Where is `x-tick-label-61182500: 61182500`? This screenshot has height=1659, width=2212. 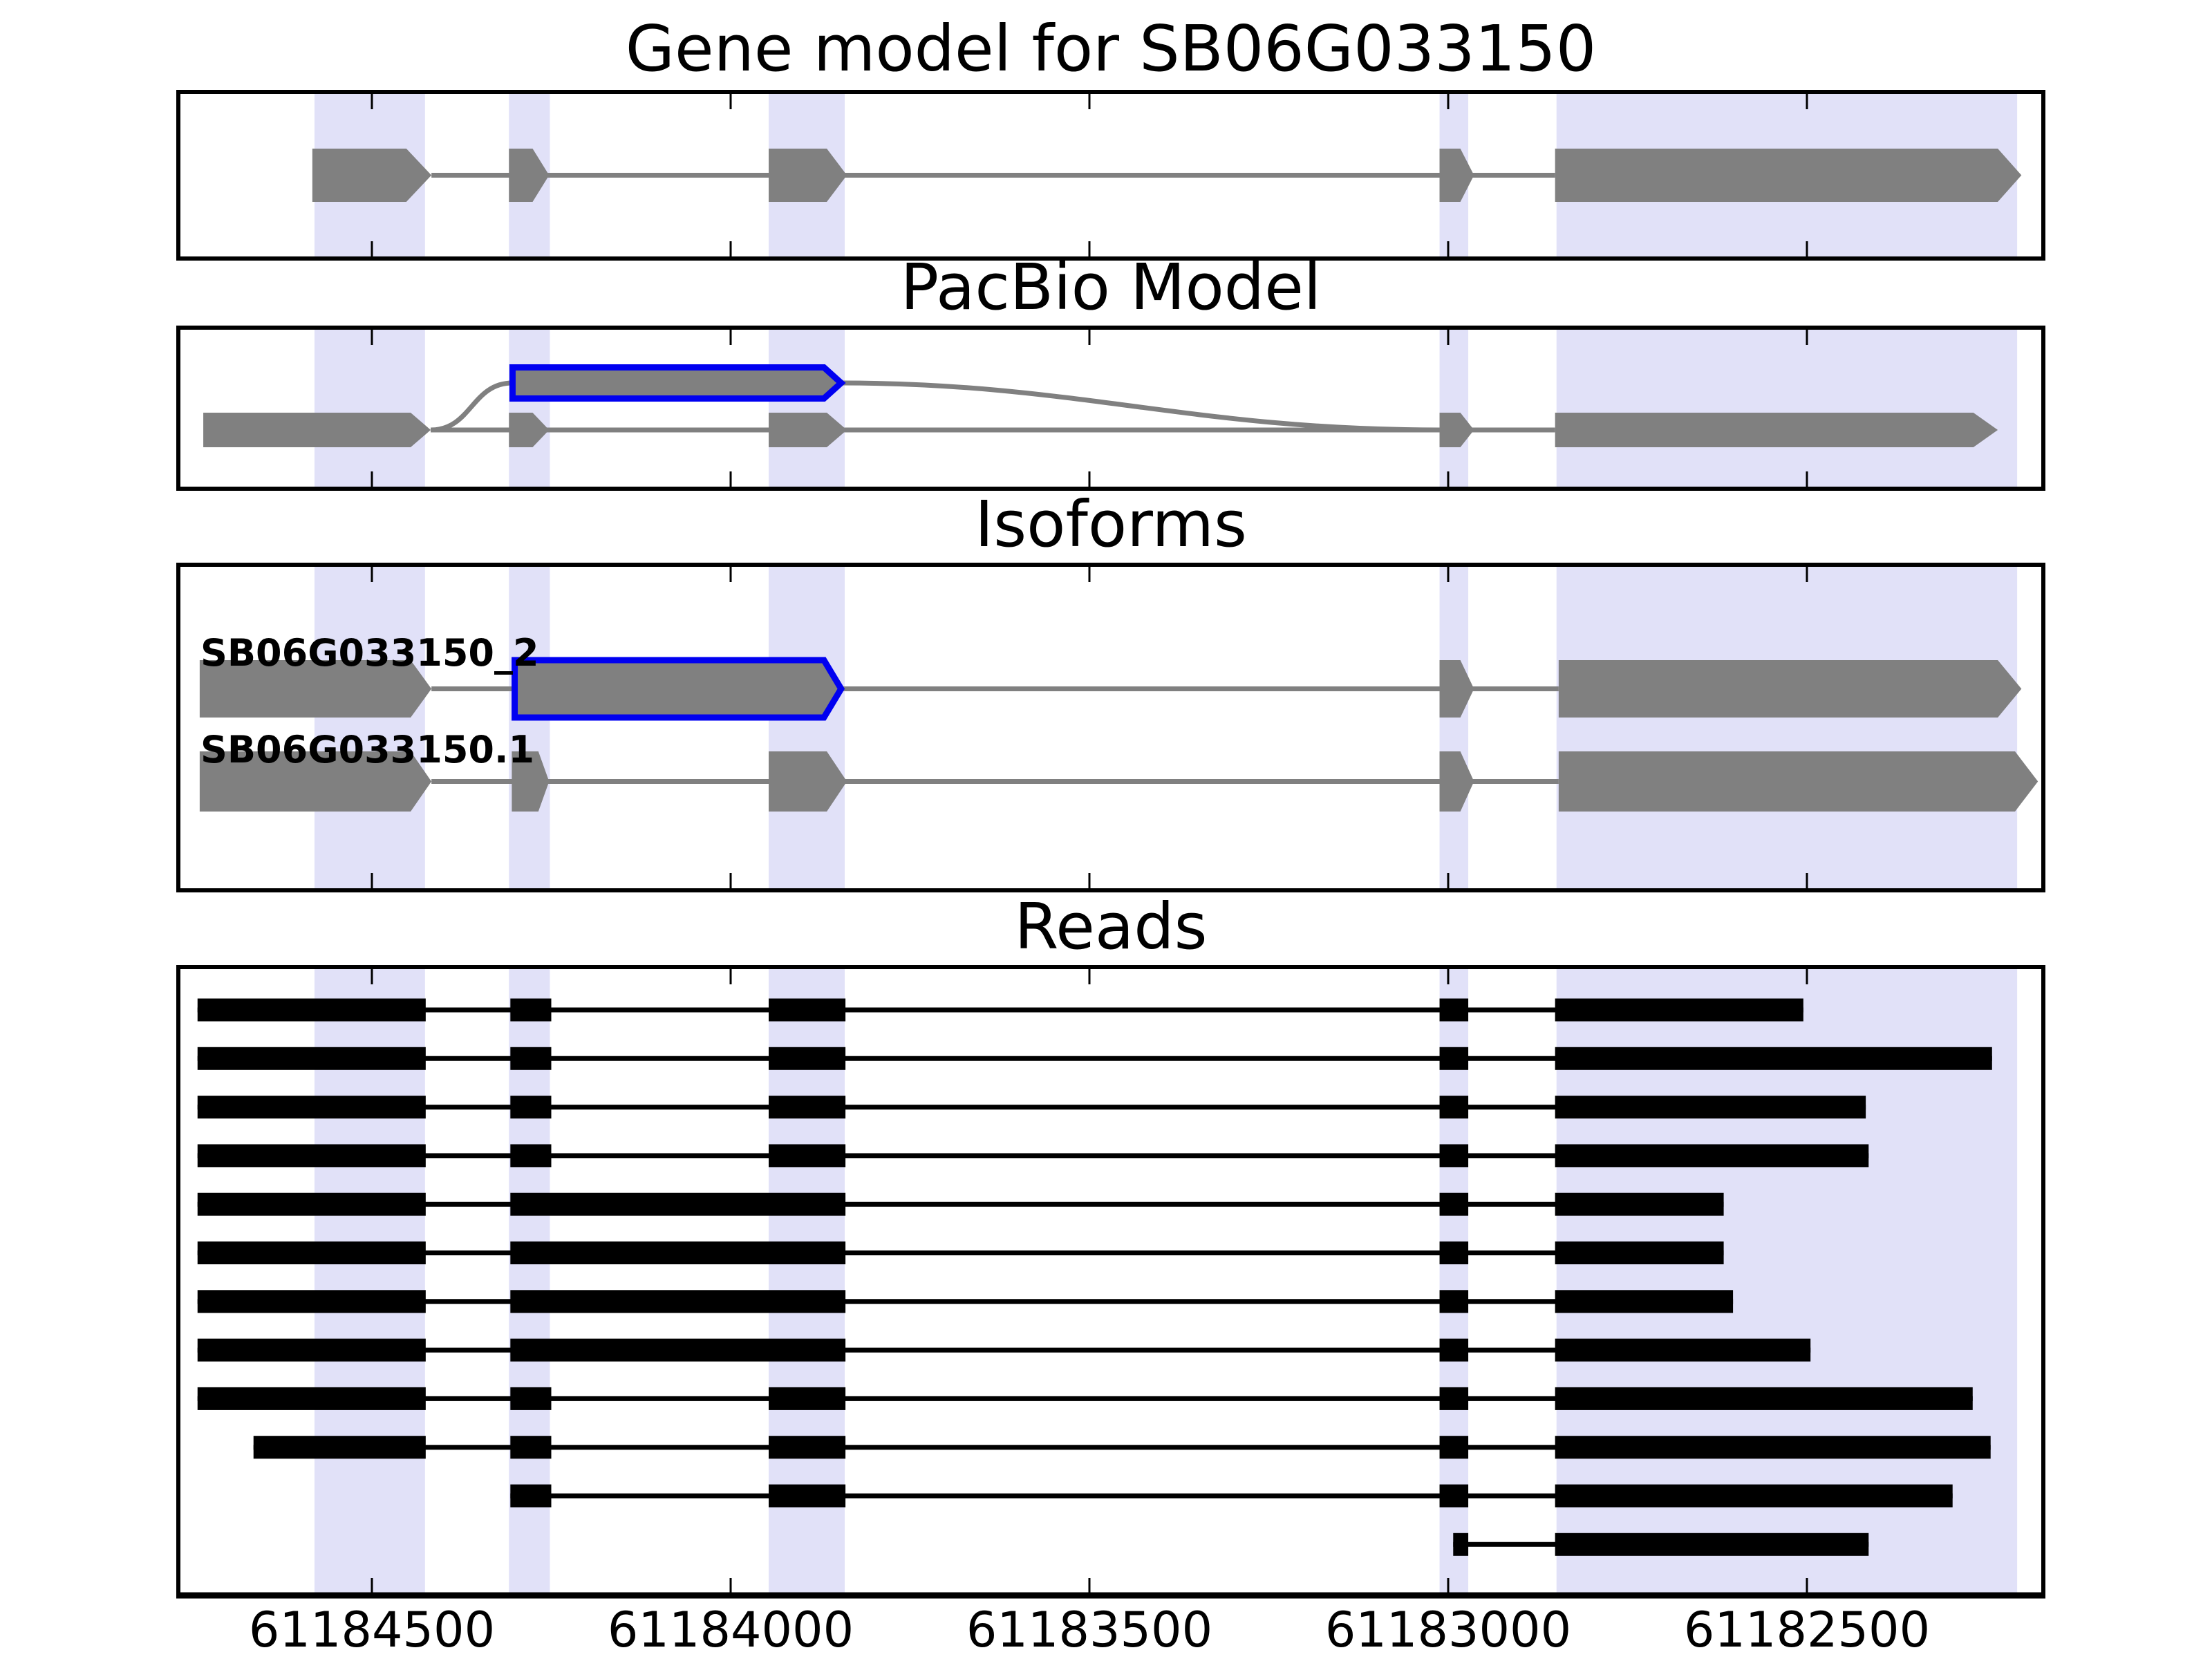 x-tick-label-61182500: 61182500 is located at coordinates (1807, 1630).